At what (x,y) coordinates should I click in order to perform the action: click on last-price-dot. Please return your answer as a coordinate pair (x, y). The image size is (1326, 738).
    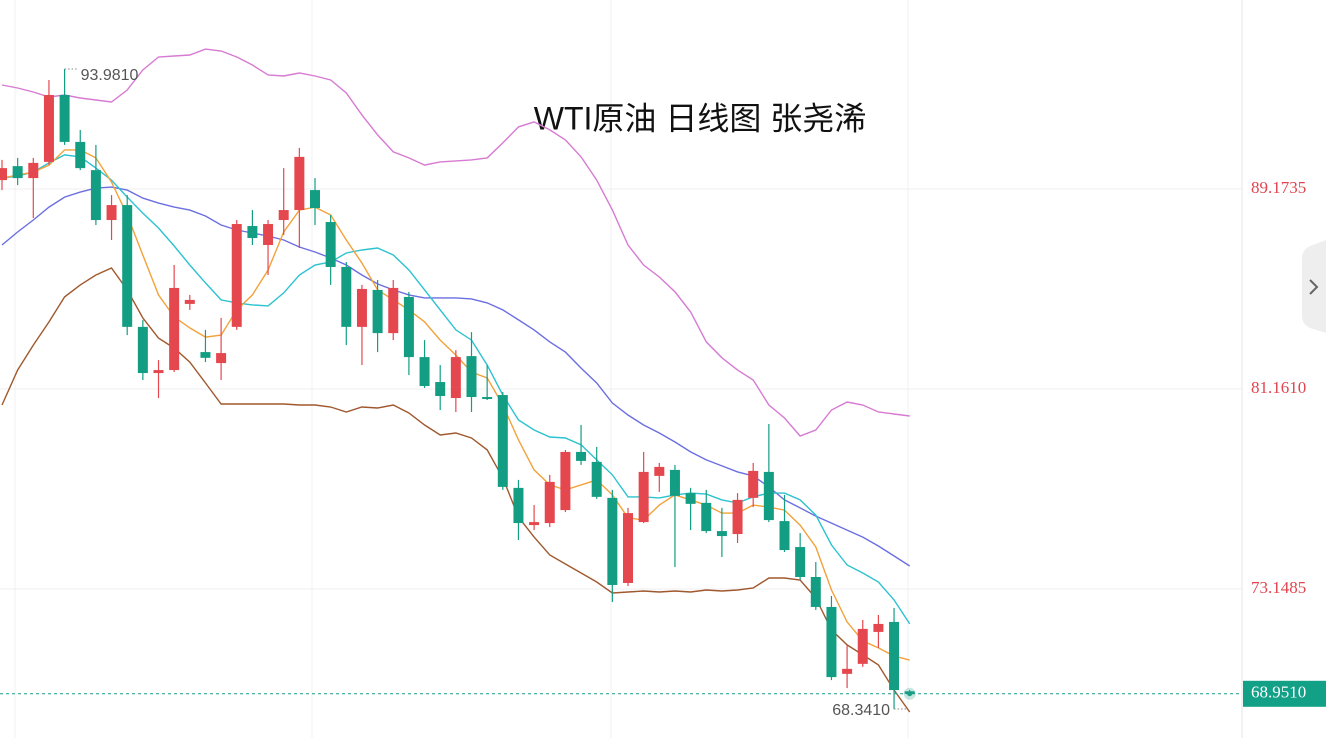
    Looking at the image, I should click on (910, 694).